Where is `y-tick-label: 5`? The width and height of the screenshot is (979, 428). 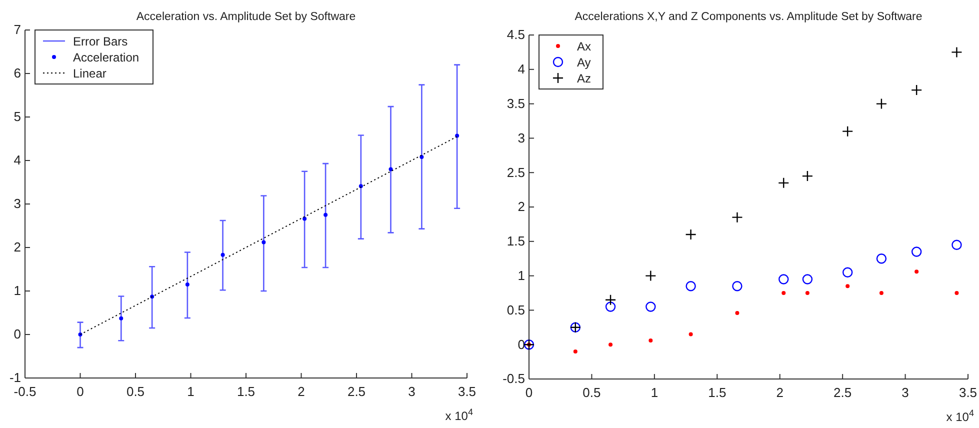 y-tick-label: 5 is located at coordinates (17, 116).